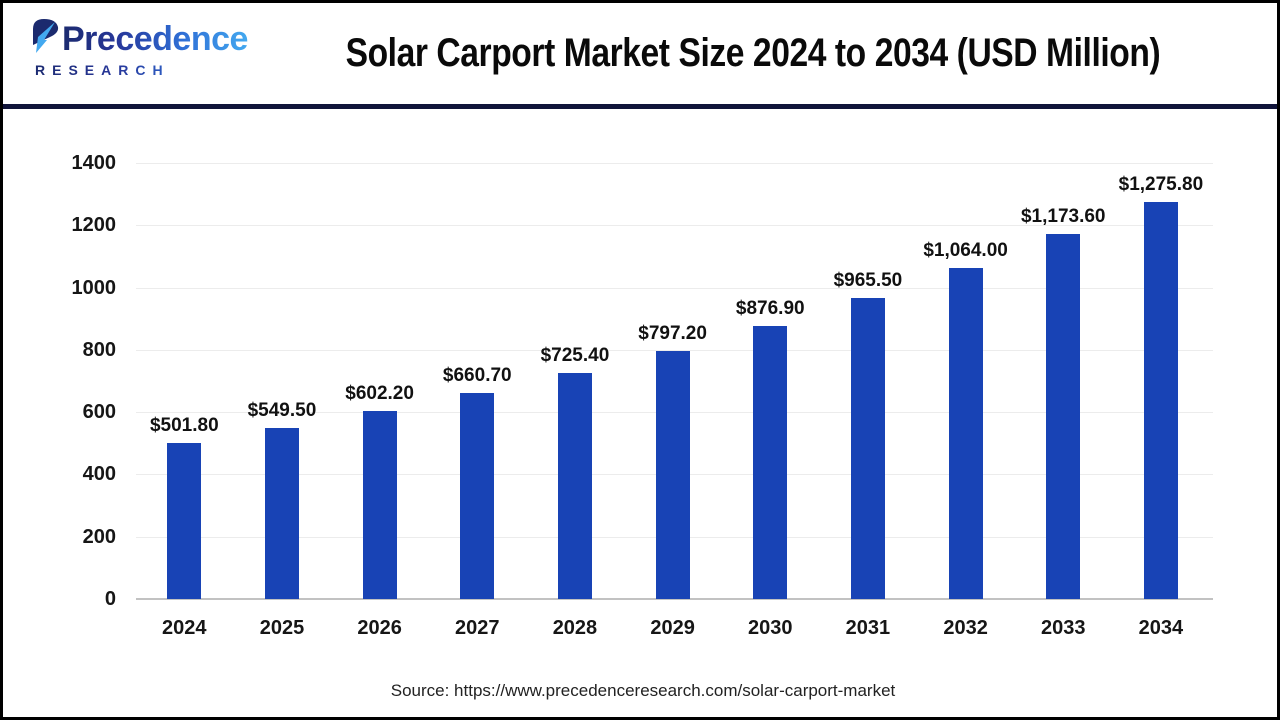 The width and height of the screenshot is (1280, 720). I want to click on bar-value-label: $797.20, so click(672, 333).